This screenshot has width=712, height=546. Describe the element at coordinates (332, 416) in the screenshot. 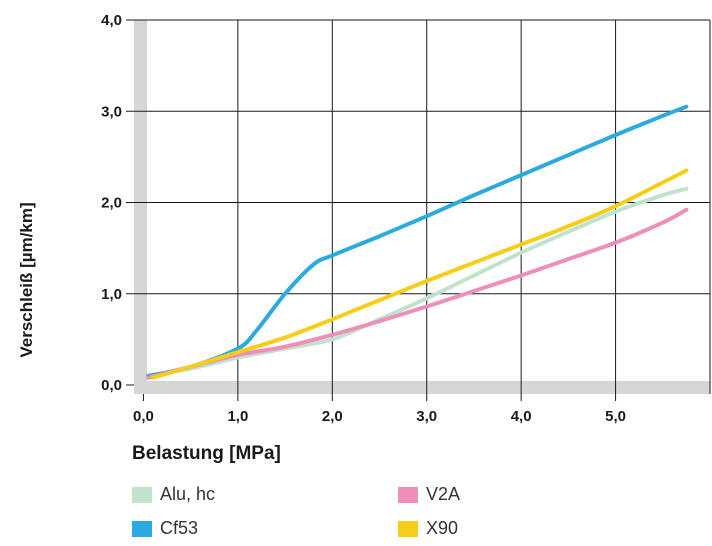

I see `x-tick-label: 2,0` at that location.